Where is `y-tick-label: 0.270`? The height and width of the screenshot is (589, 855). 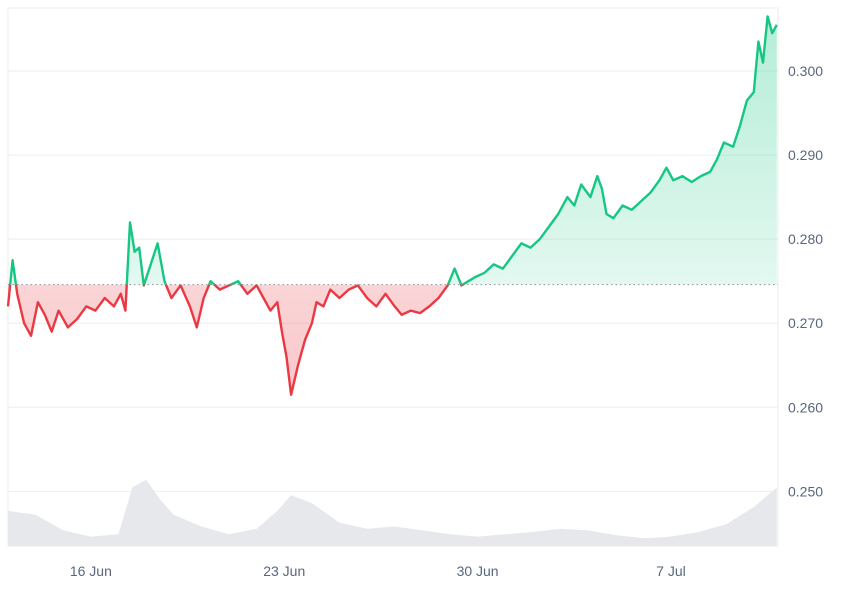
y-tick-label: 0.270 is located at coordinates (805, 323).